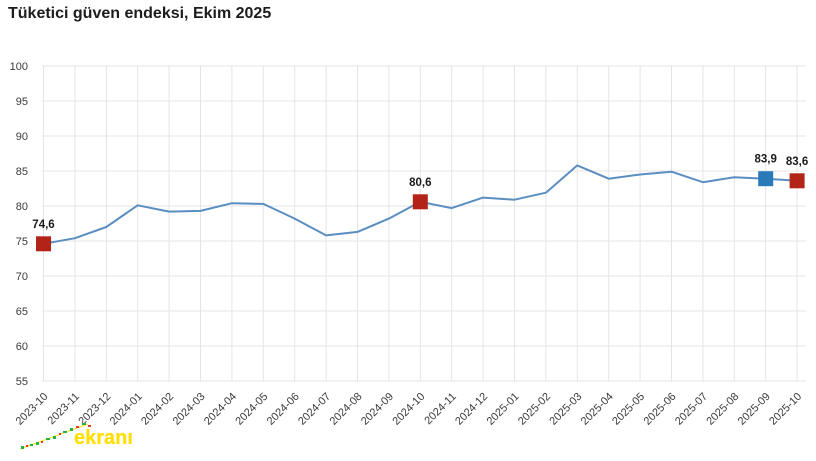 Image resolution: width=816 pixels, height=461 pixels. I want to click on x-tick-label: 2024-08, so click(346, 409).